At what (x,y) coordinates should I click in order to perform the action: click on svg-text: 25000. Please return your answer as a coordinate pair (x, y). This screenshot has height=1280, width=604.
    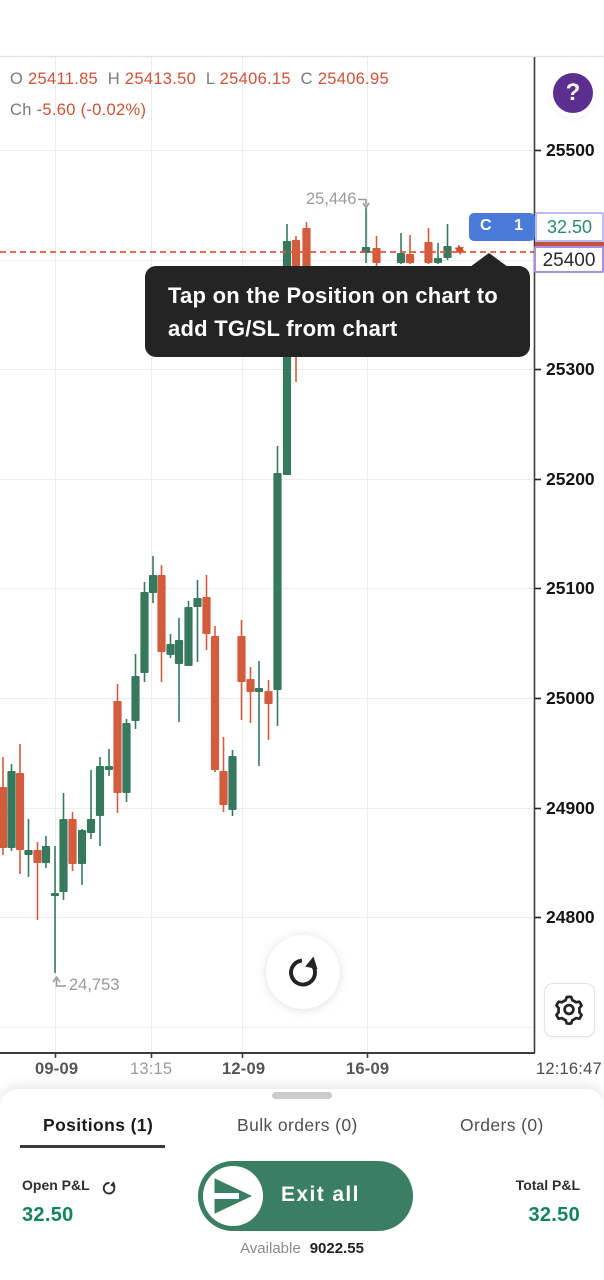
    Looking at the image, I should click on (570, 698).